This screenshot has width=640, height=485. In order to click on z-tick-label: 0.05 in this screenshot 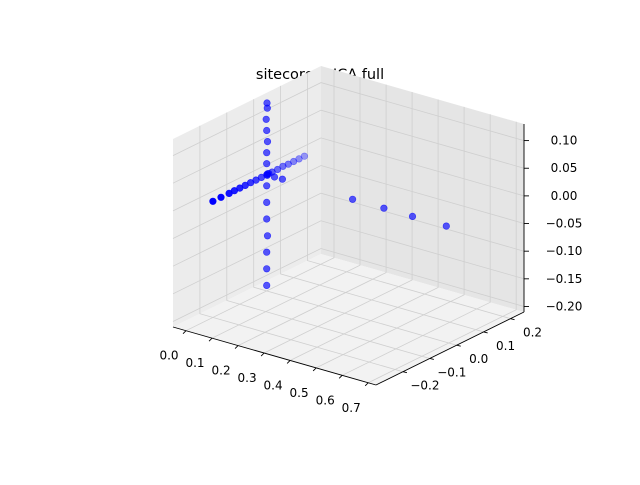, I will do `click(564, 168)`.